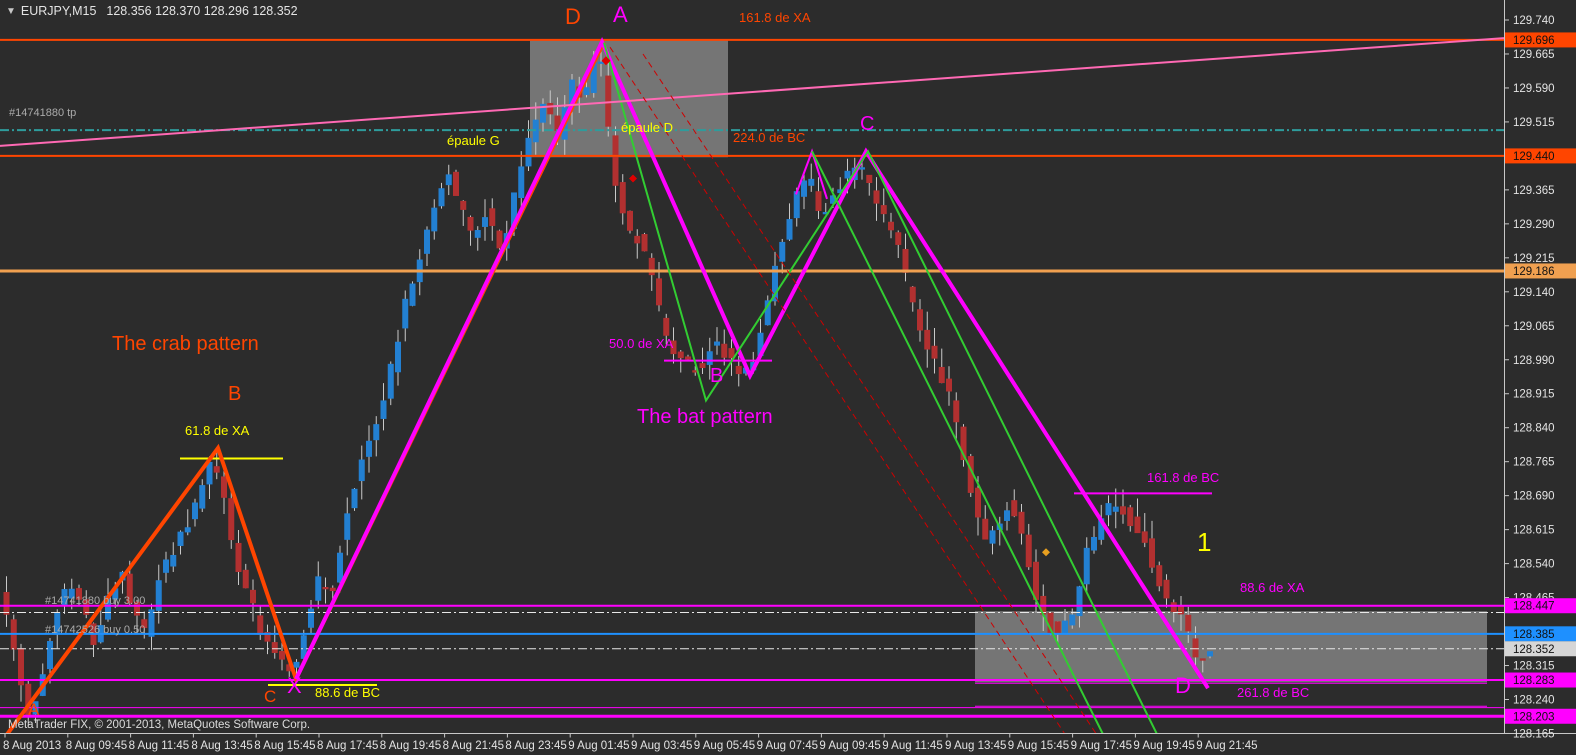  I want to click on pink-trendline, so click(752, 92).